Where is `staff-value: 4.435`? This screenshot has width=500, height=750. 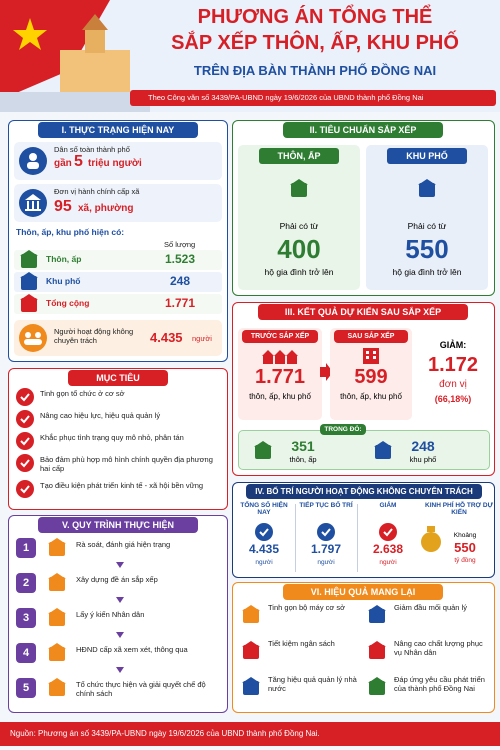
staff-value: 4.435 is located at coordinates (264, 549).